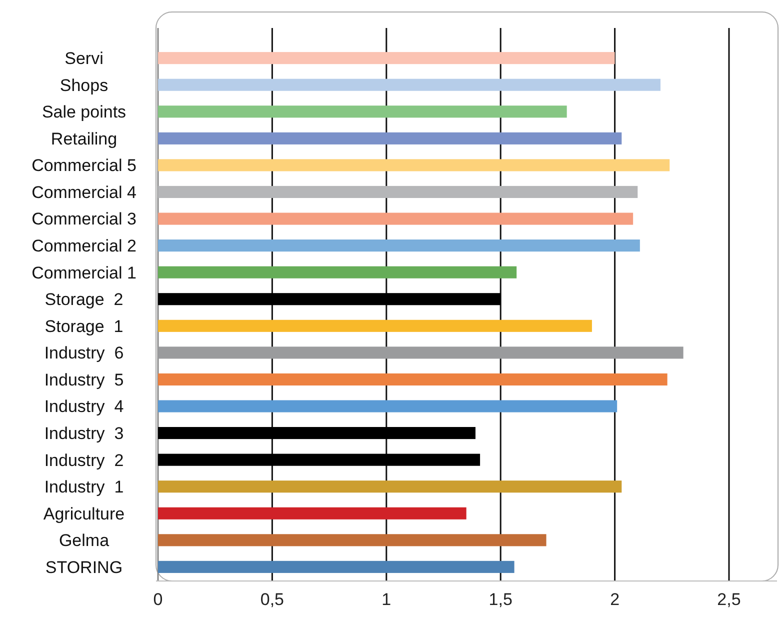  What do you see at coordinates (84, 112) in the screenshot?
I see `y-tick-label: Sale points` at bounding box center [84, 112].